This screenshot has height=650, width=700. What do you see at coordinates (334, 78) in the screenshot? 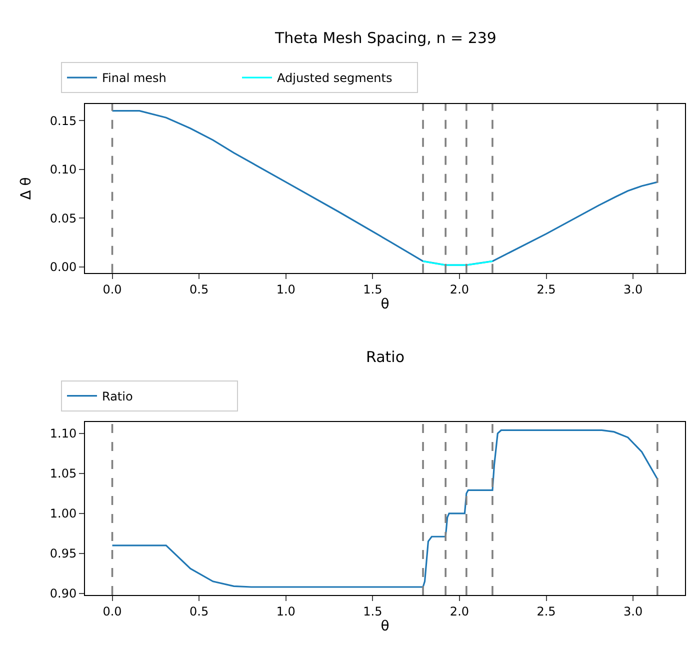
I see `legend-label: Adjusted segments` at bounding box center [334, 78].